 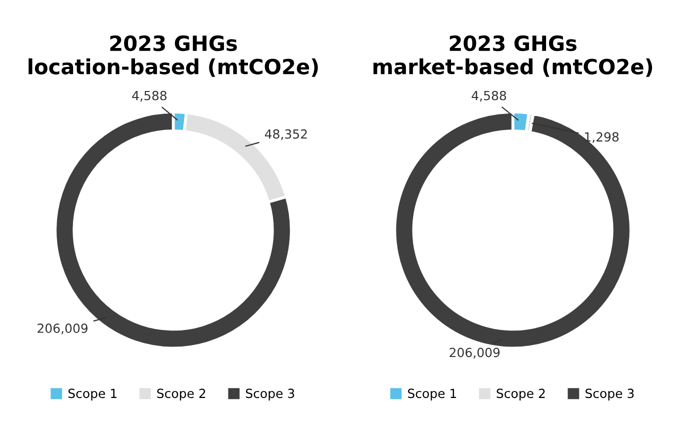 What do you see at coordinates (285, 134) in the screenshot?
I see `data-label: 48,352` at bounding box center [285, 134].